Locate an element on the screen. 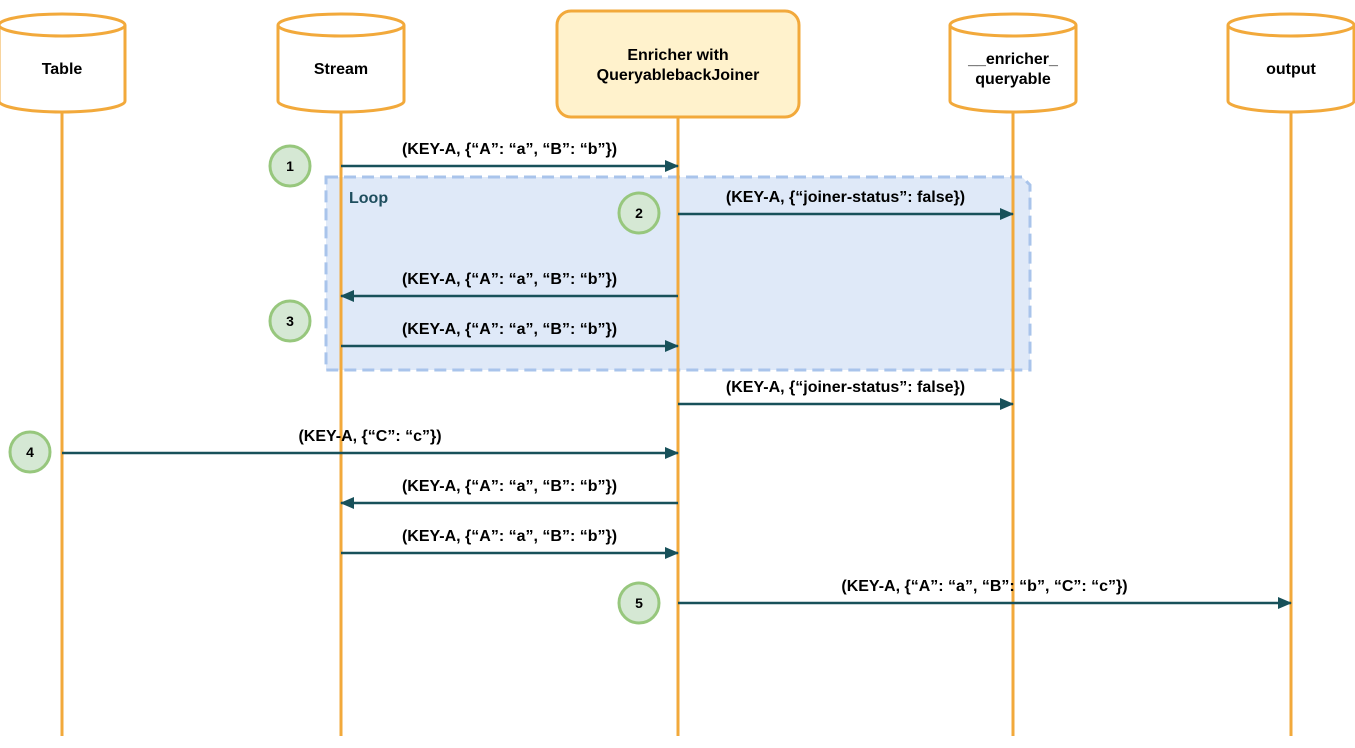 The height and width of the screenshot is (748, 1355). process-box is located at coordinates (678, 64).